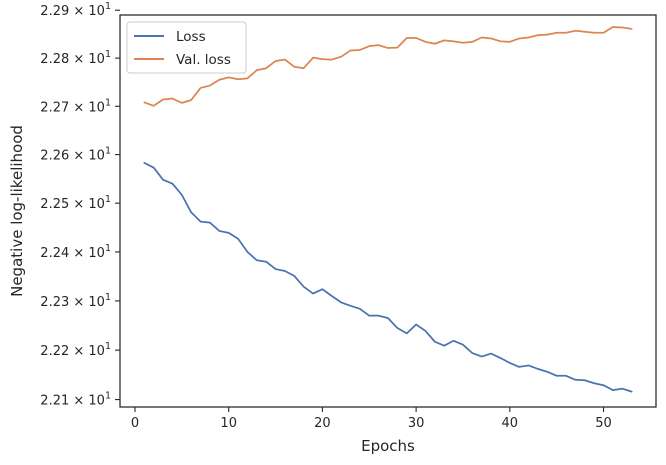 Image resolution: width=666 pixels, height=465 pixels. I want to click on x-tick-label: 50, so click(603, 423).